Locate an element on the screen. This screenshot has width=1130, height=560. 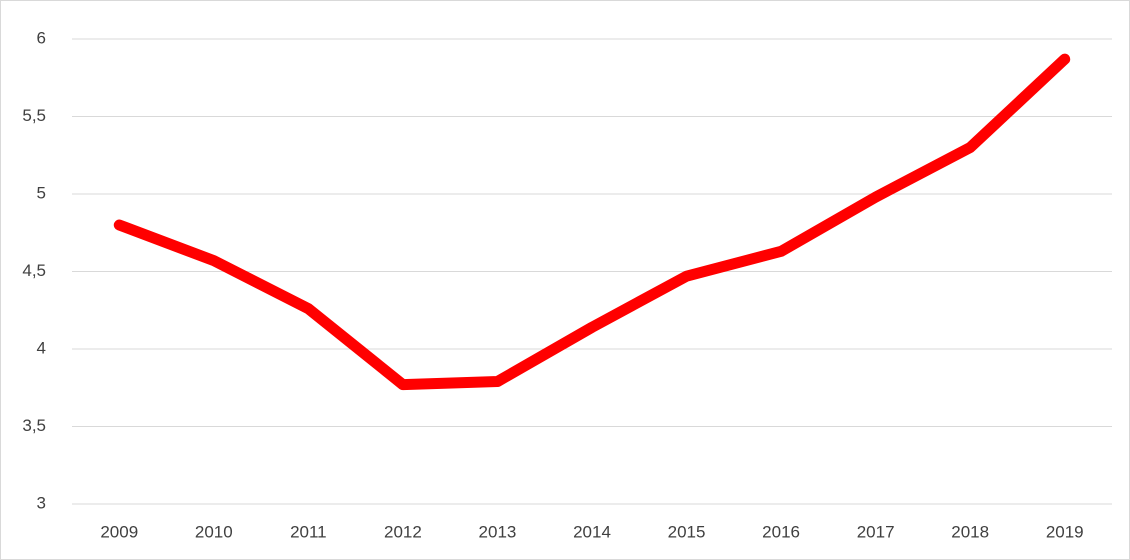
y-tick-label: 4 is located at coordinates (41, 347).